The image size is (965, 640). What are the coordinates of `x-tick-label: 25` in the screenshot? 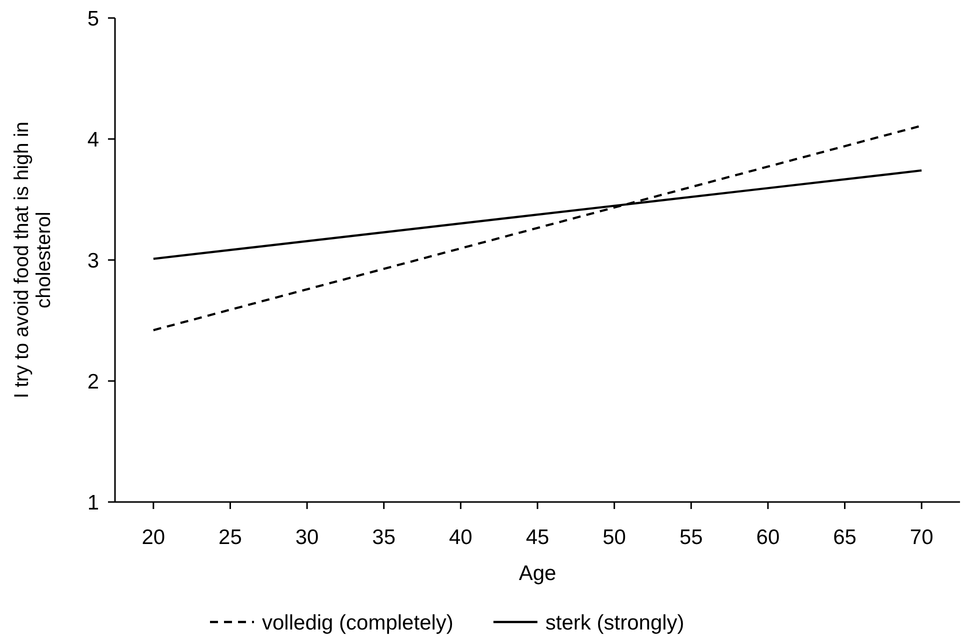 It's located at (230, 537).